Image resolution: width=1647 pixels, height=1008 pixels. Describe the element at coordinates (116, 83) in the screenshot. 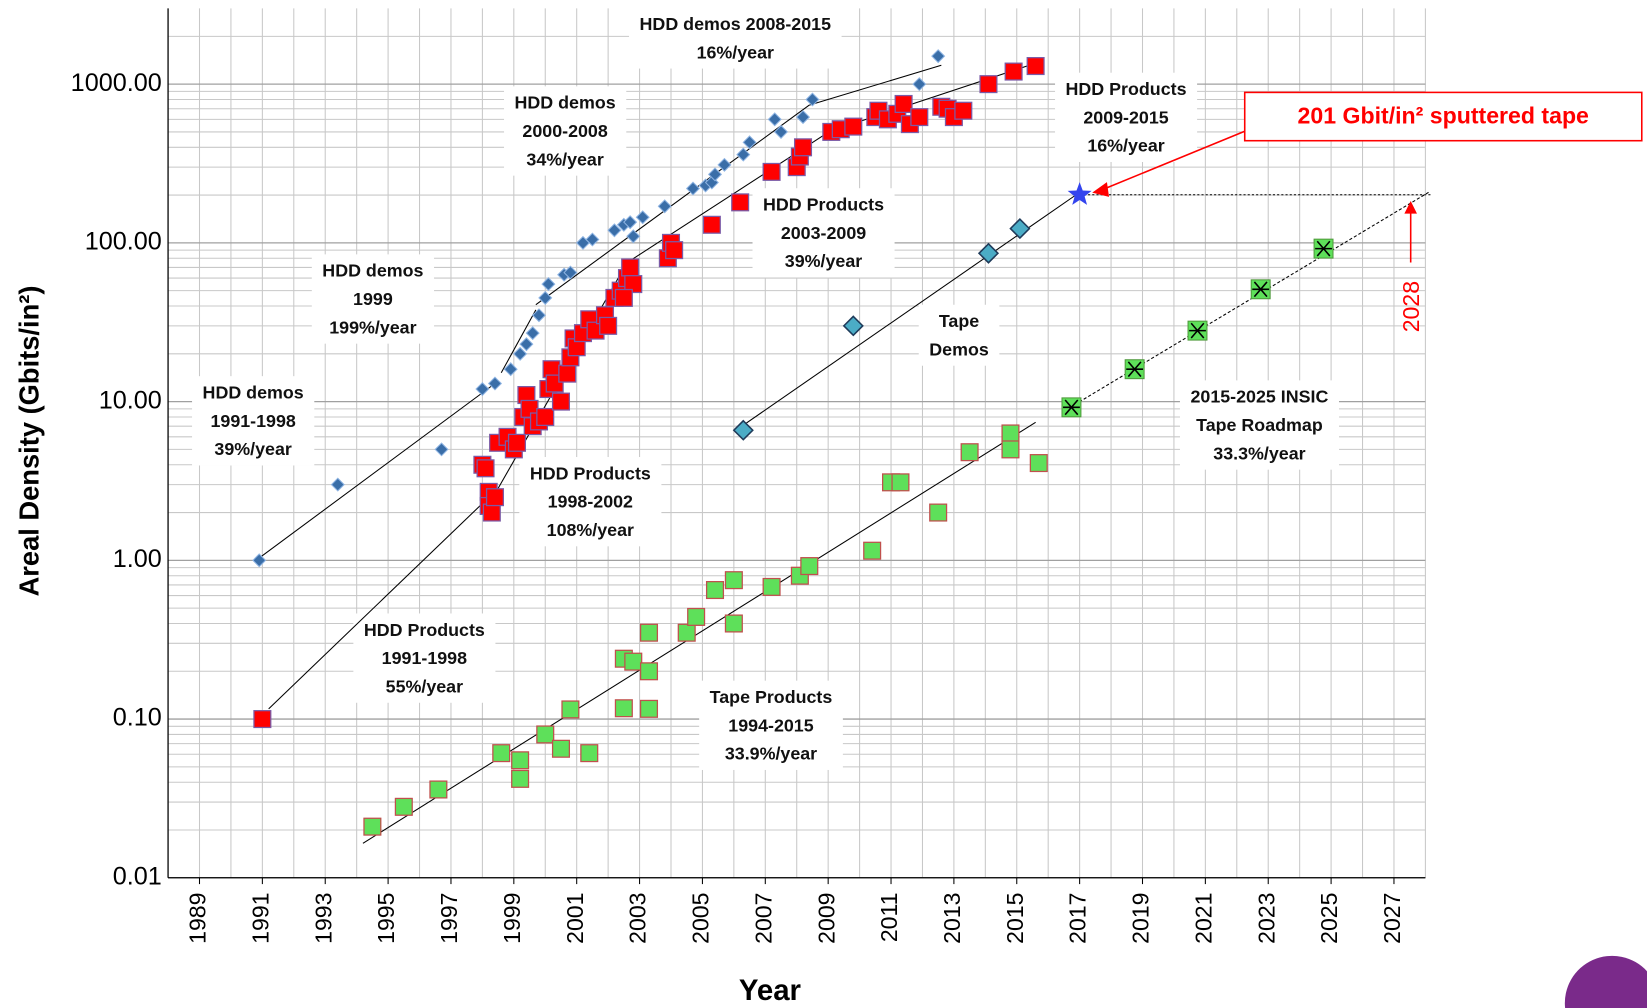

I see `y-tick-label: 1000.00` at that location.